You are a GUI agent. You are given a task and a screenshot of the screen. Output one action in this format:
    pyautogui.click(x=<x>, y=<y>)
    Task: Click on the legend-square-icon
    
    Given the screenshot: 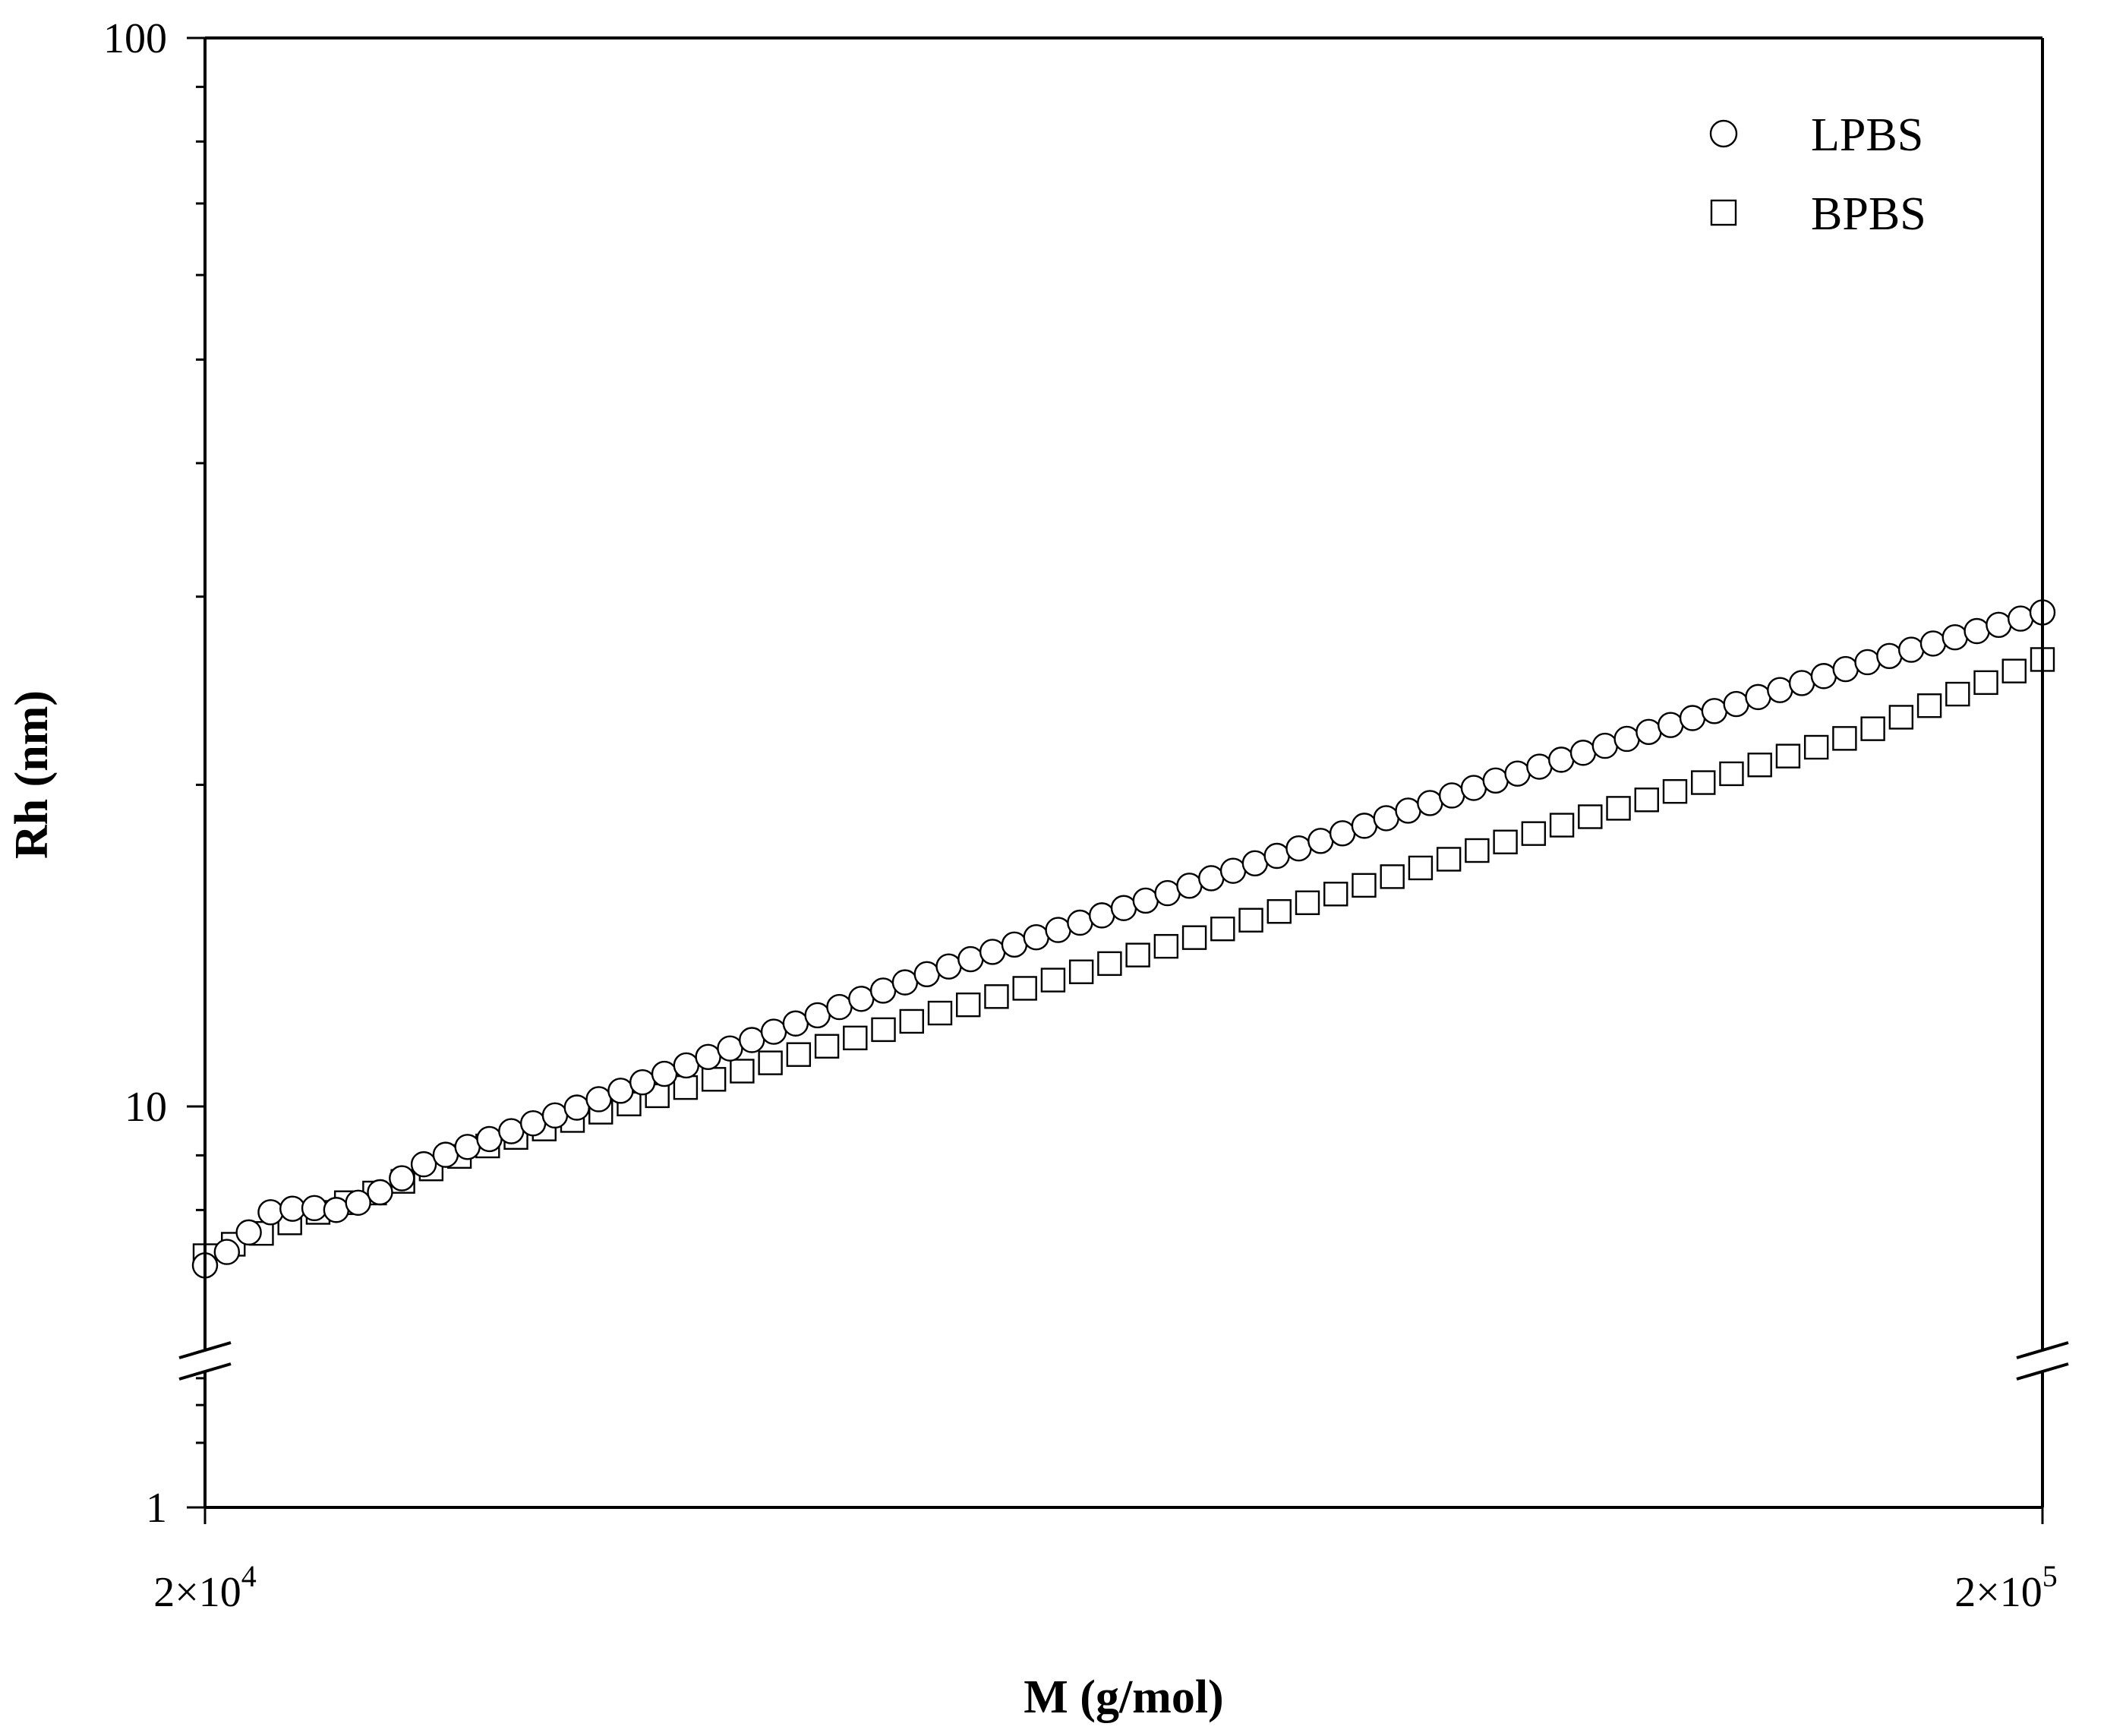 What is the action you would take?
    pyautogui.click(x=1723, y=213)
    